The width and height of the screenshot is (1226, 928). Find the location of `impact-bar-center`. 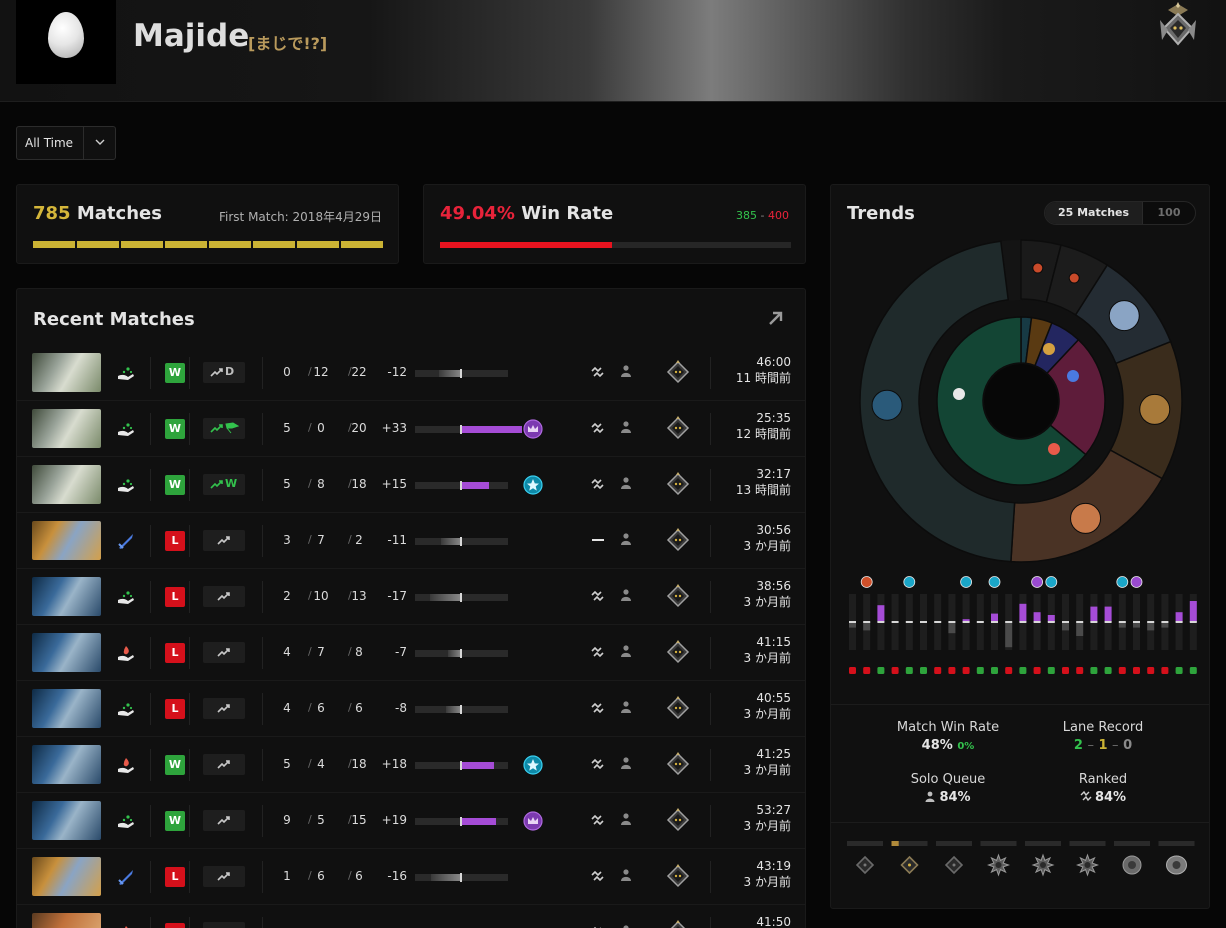

impact-bar-center is located at coordinates (461, 709).